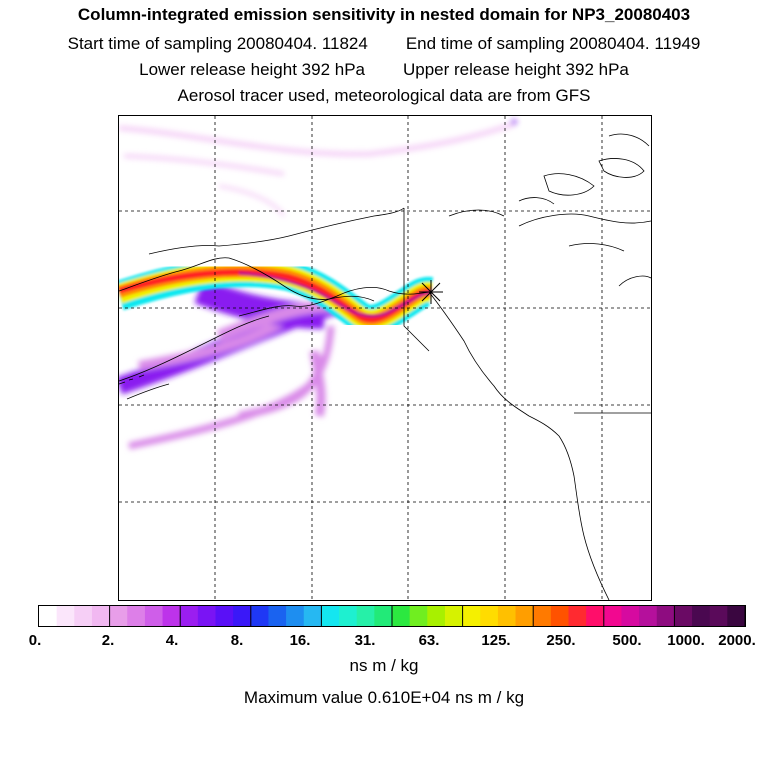 The height and width of the screenshot is (768, 768). What do you see at coordinates (384, 665) in the screenshot?
I see `colorbar-unit: ns m / kg` at bounding box center [384, 665].